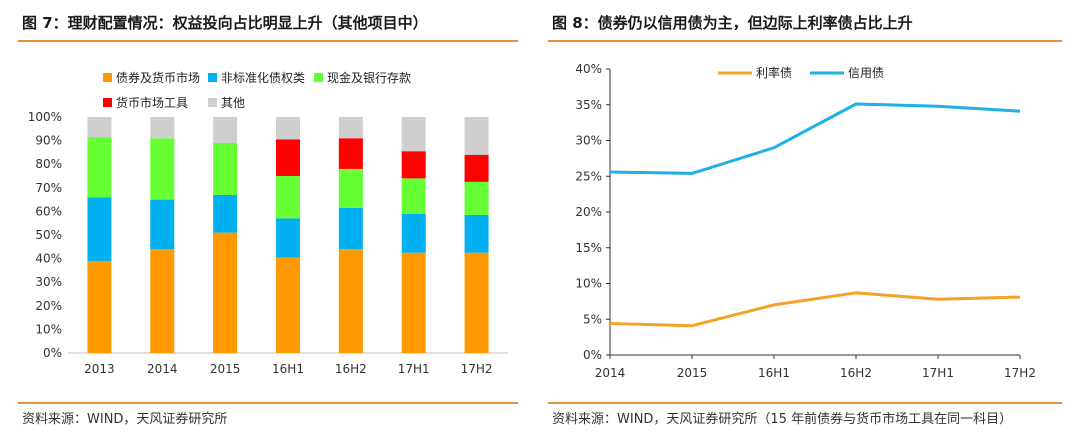  I want to click on y-tick-label: 100%, so click(45, 117).